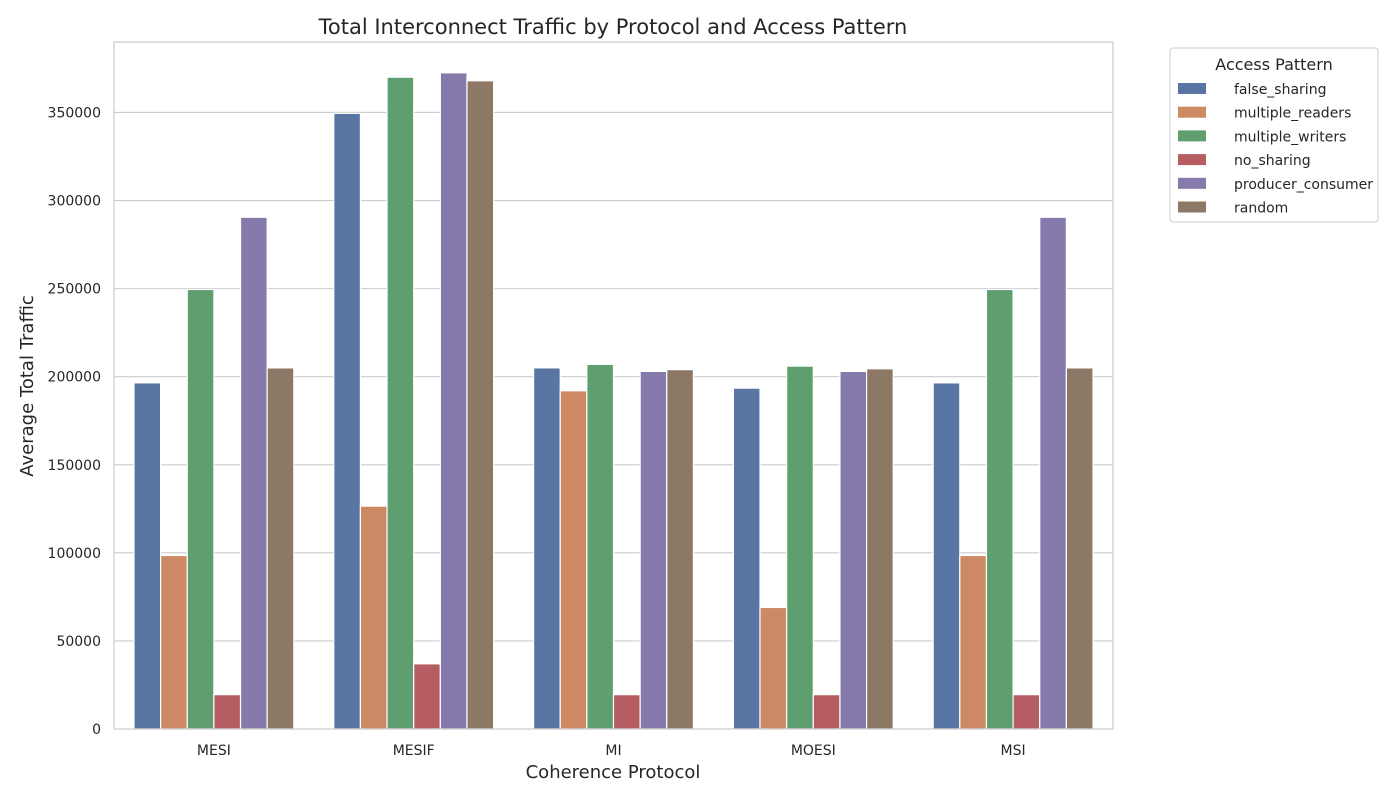  Describe the element at coordinates (1272, 161) in the screenshot. I see `legend-label: no_sharing` at that location.